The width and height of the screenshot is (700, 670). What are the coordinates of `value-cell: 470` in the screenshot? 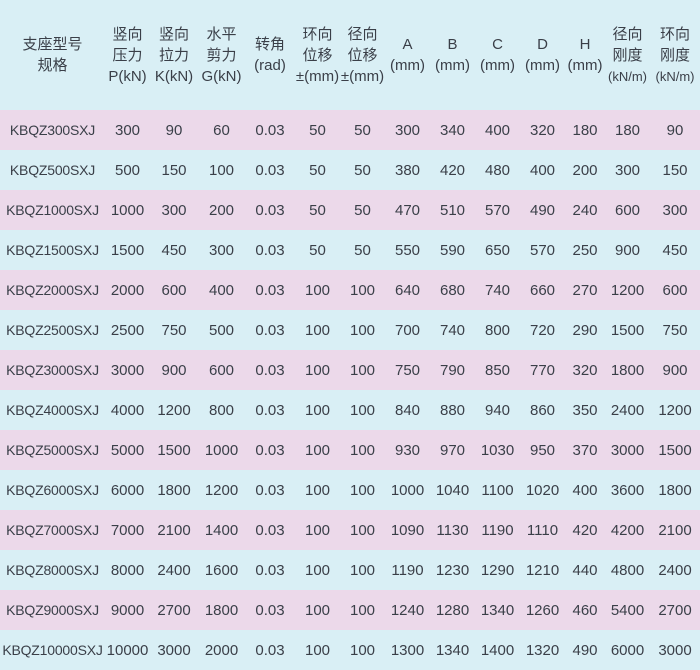 It's located at (407, 210).